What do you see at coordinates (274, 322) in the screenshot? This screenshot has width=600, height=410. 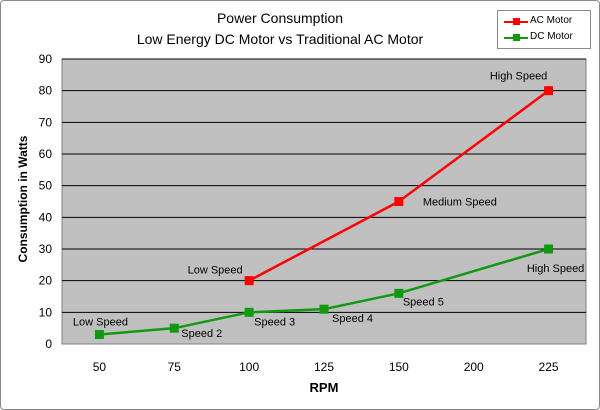 I see `data-label: Speed 3` at bounding box center [274, 322].